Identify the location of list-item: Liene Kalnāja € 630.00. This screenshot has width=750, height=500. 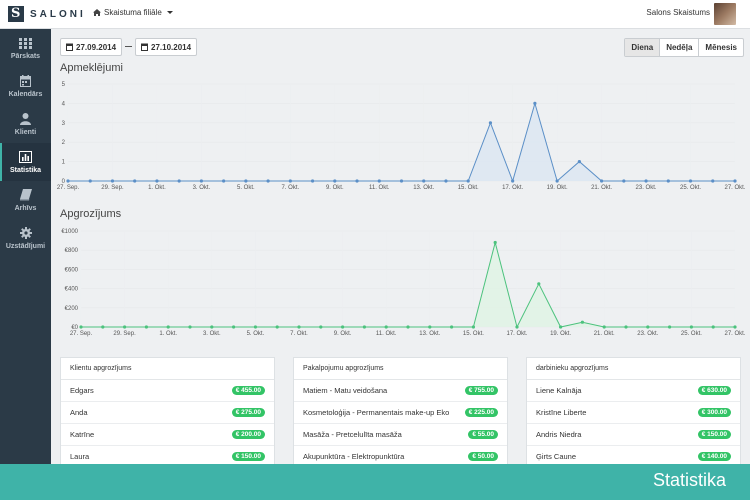
(633, 391).